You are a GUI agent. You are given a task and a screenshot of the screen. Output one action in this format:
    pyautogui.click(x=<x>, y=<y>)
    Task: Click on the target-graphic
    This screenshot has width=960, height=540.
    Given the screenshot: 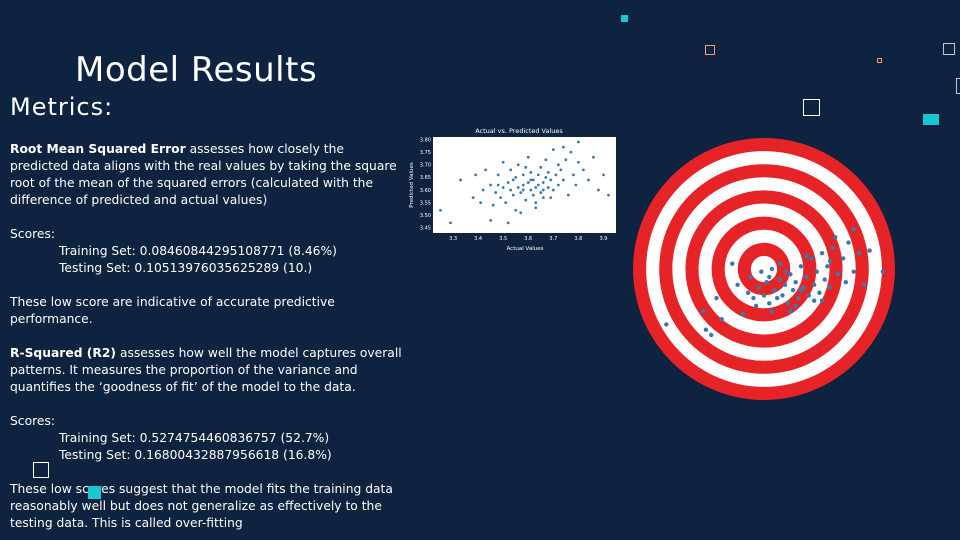 What is the action you would take?
    pyautogui.click(x=764, y=269)
    